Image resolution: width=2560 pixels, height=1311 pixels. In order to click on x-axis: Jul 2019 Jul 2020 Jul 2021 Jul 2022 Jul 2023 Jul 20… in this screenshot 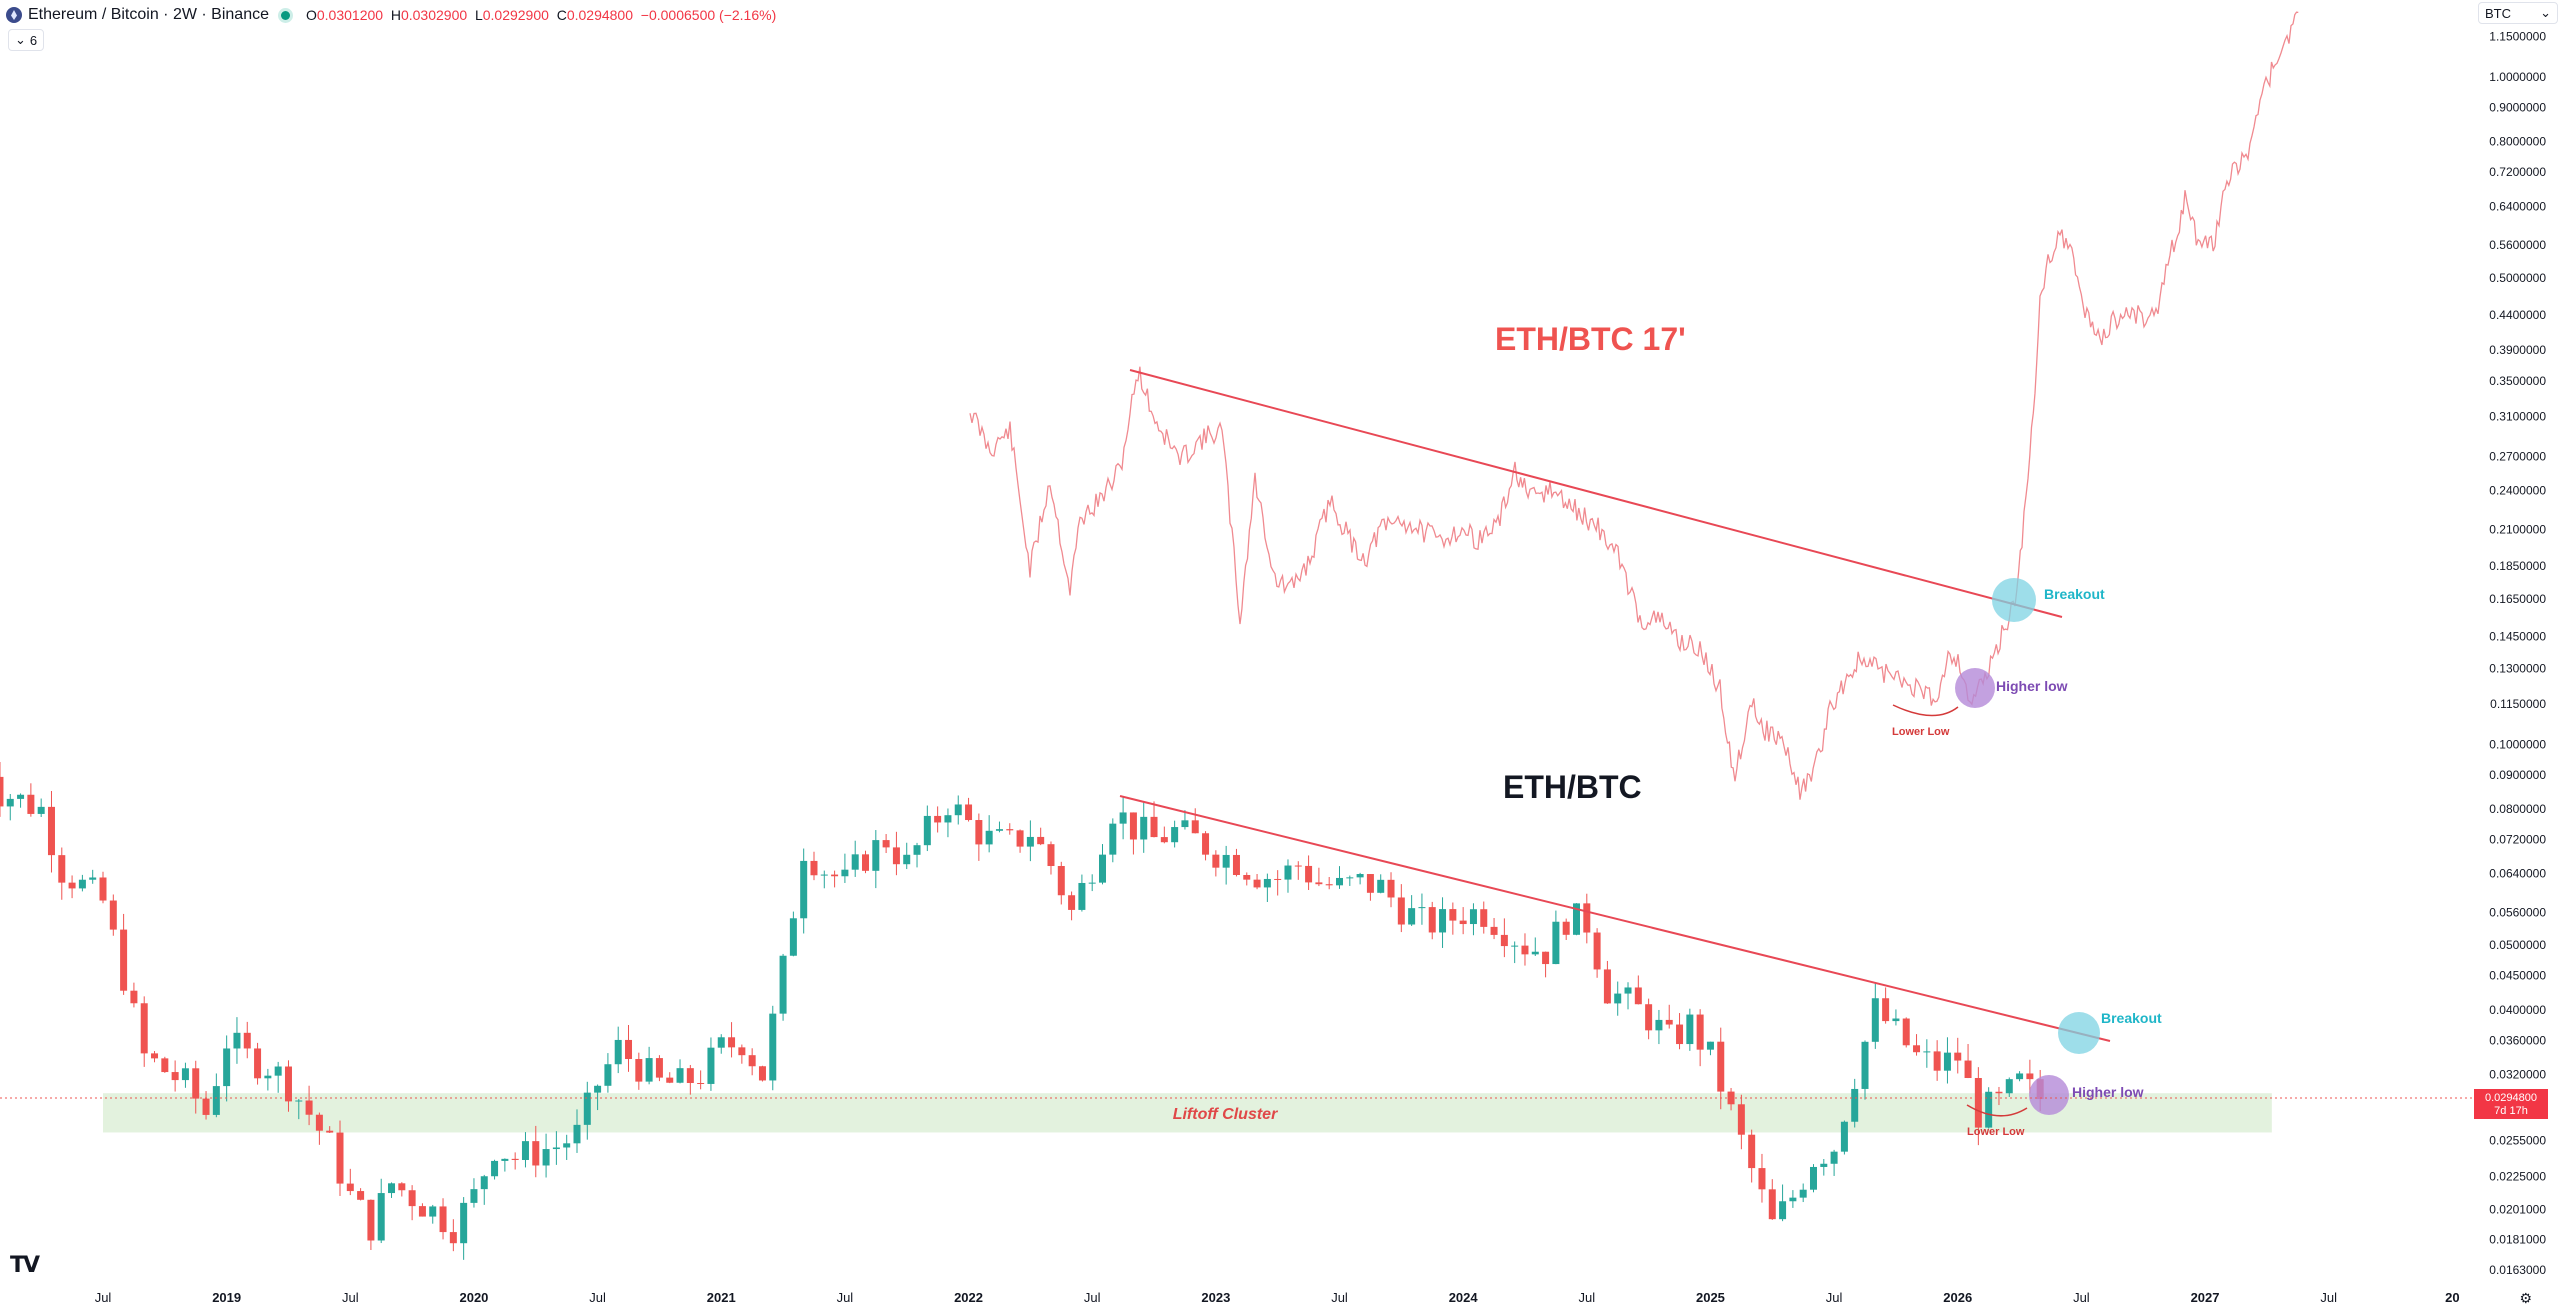, I will do `click(1277, 1297)`.